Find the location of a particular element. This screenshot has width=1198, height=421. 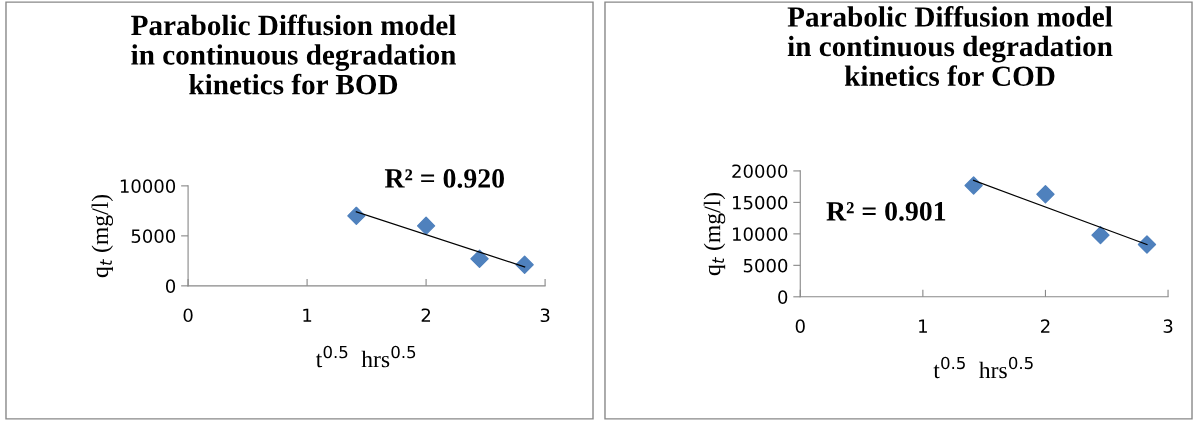

chart-title: Parabolic Diffusion model in continuous degradation kinetics for COD is located at coordinates (950, 46).